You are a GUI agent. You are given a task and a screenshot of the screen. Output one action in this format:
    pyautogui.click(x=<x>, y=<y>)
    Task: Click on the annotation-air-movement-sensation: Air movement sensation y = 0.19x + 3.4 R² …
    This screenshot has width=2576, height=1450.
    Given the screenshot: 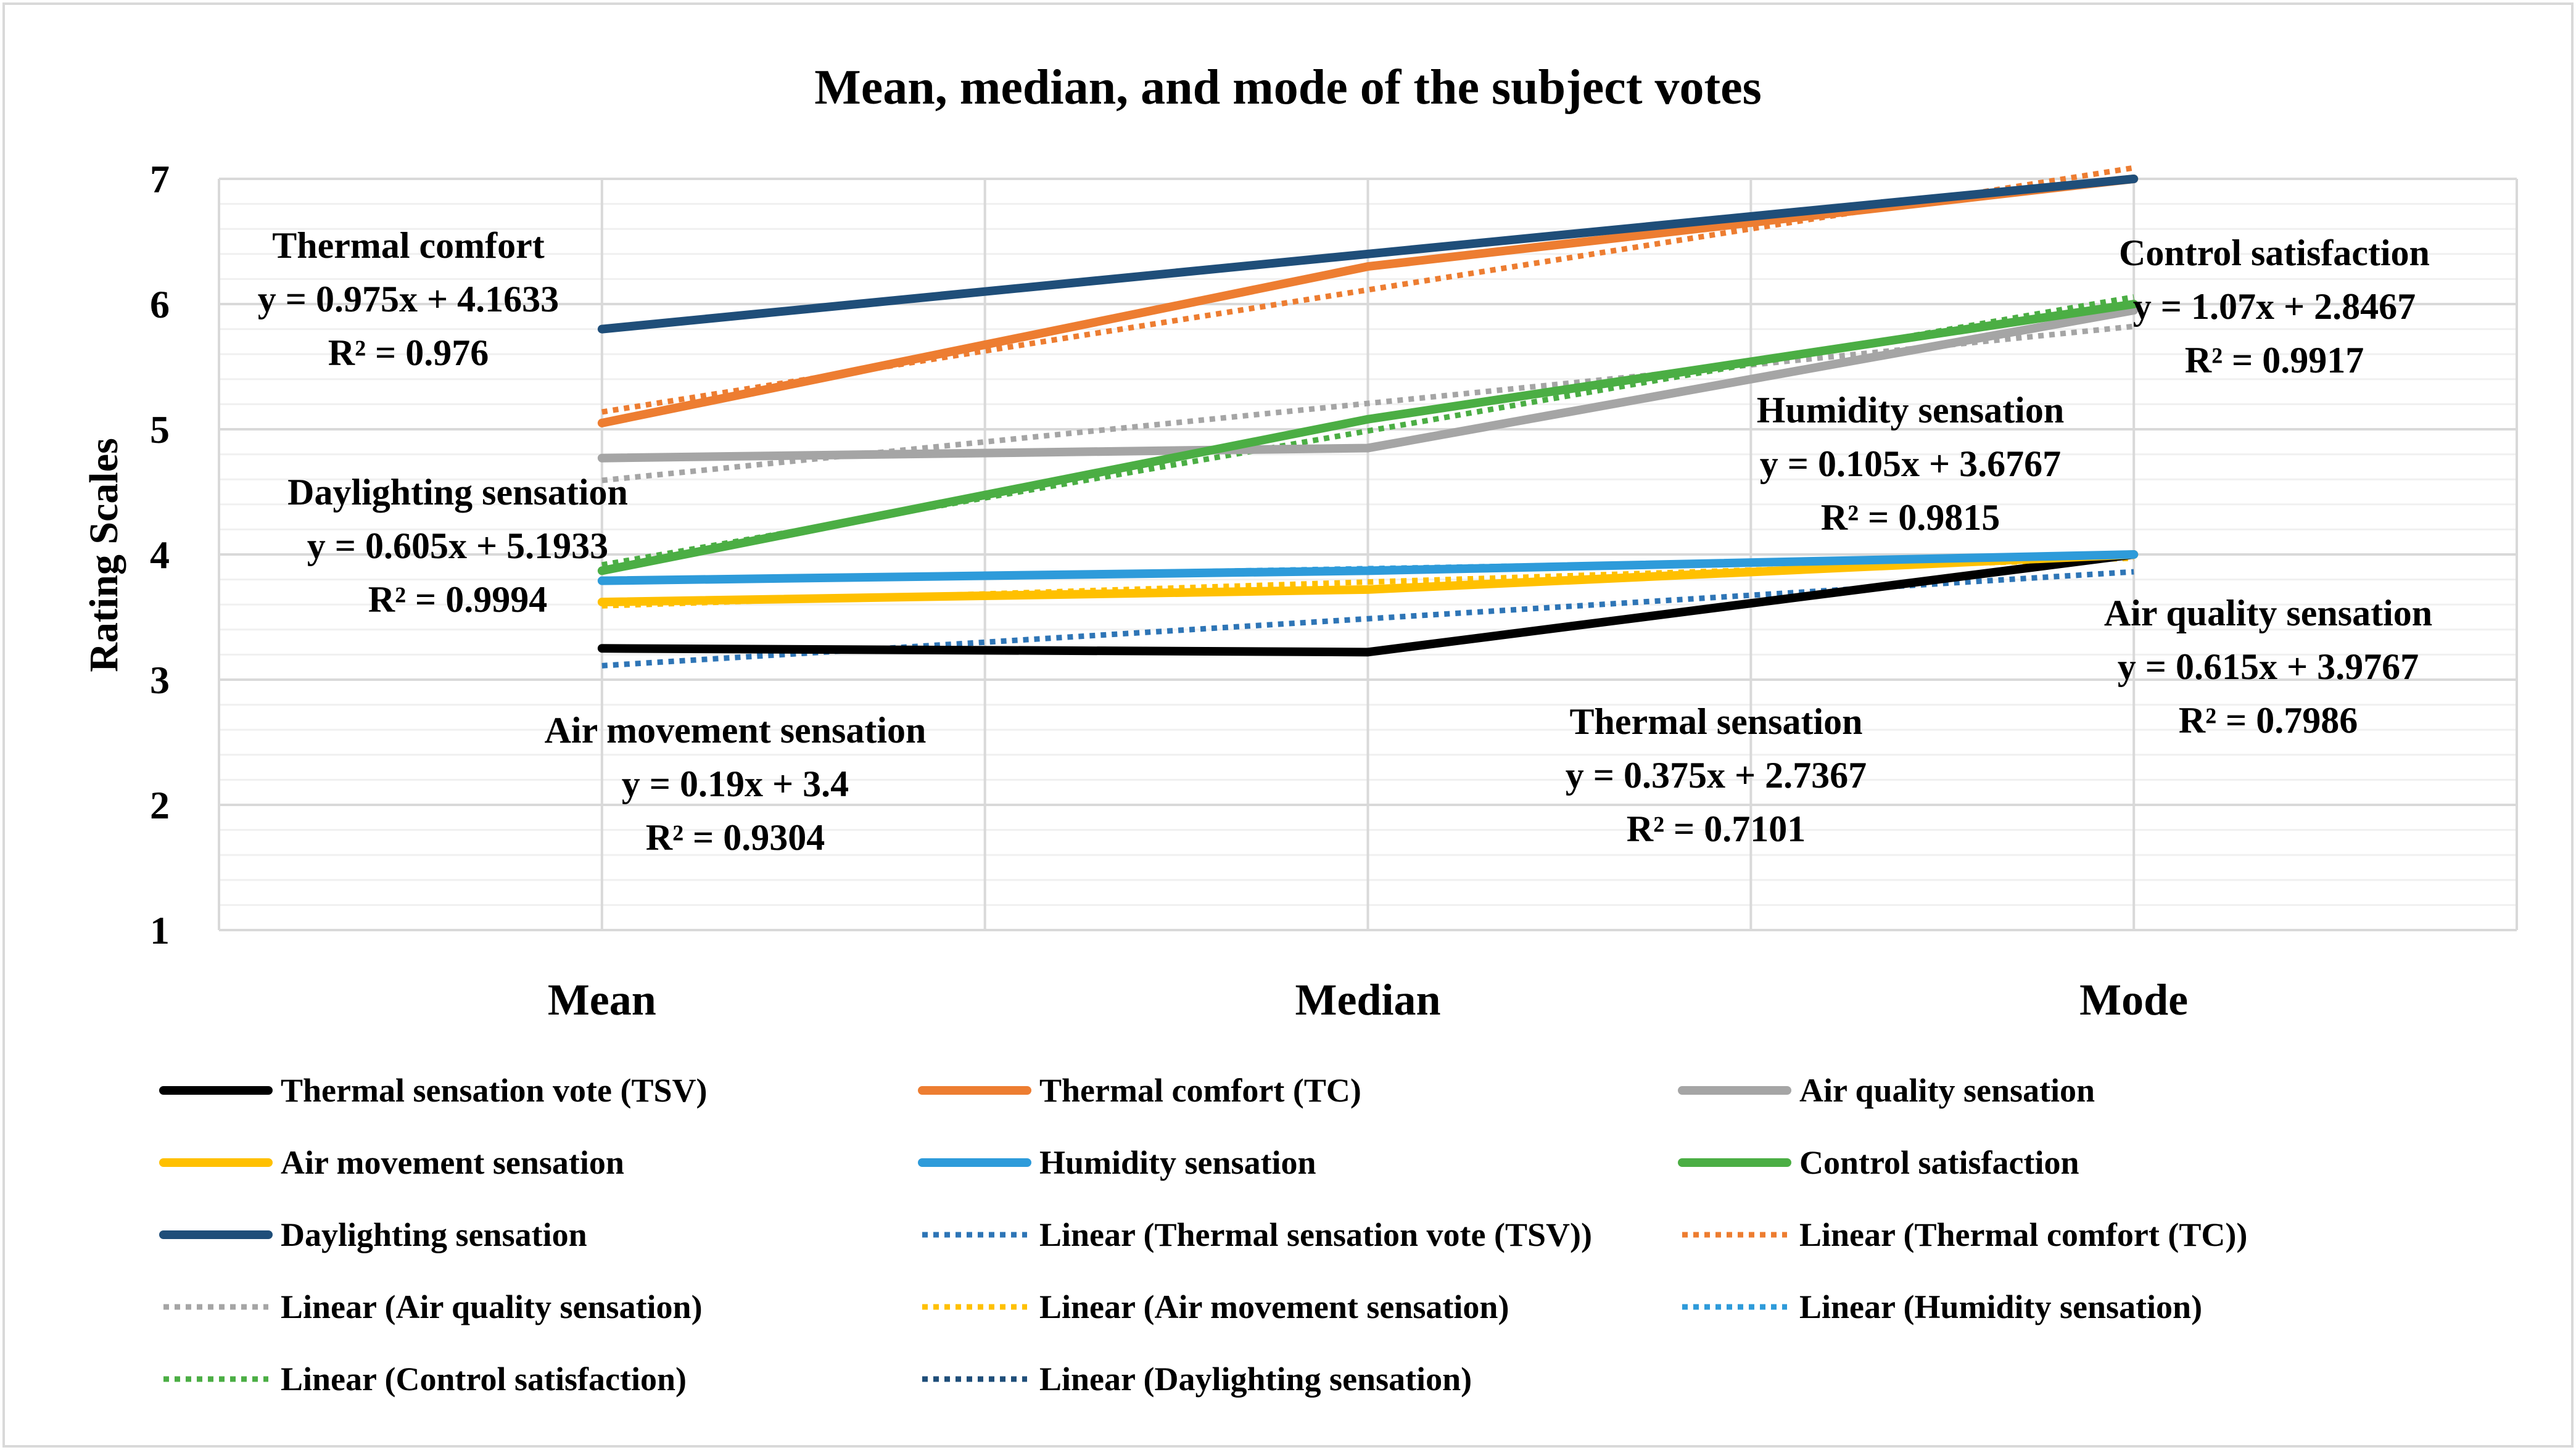 What is the action you would take?
    pyautogui.click(x=736, y=784)
    